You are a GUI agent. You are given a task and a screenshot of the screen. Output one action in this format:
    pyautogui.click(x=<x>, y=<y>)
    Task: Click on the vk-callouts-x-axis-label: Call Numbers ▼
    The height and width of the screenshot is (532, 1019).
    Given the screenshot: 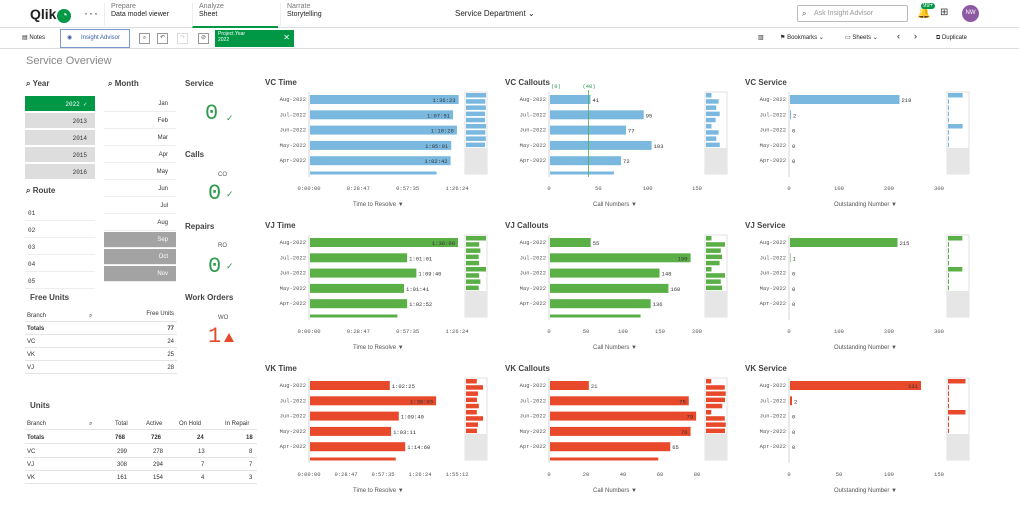 What is the action you would take?
    pyautogui.click(x=615, y=491)
    